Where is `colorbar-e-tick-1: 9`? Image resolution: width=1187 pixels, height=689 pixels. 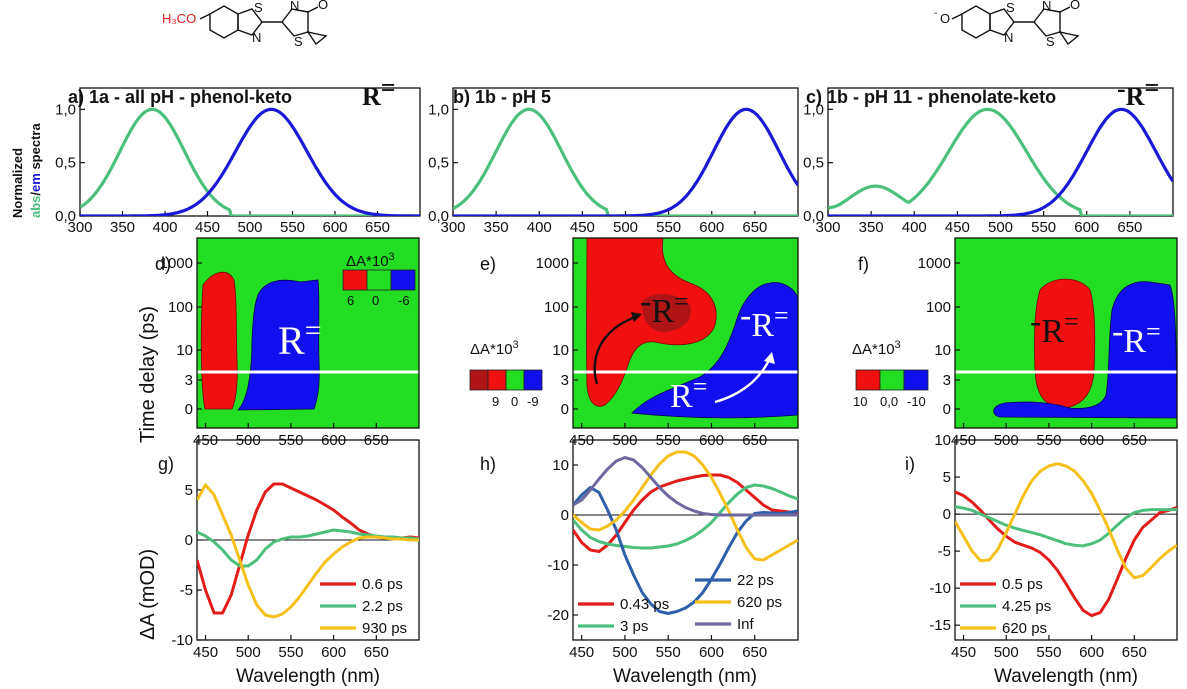 colorbar-e-tick-1: 9 is located at coordinates (495, 401).